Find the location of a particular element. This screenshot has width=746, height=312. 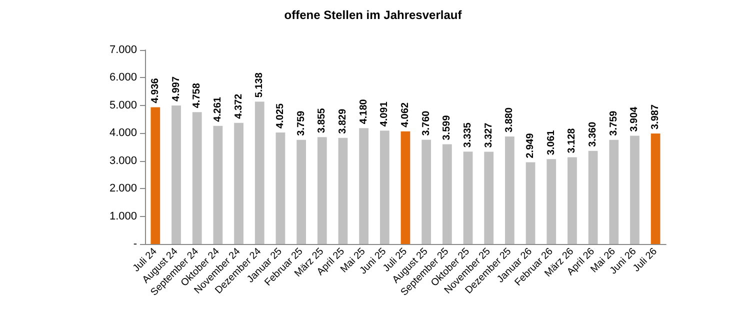

data-label: 4.758 is located at coordinates (197, 95).